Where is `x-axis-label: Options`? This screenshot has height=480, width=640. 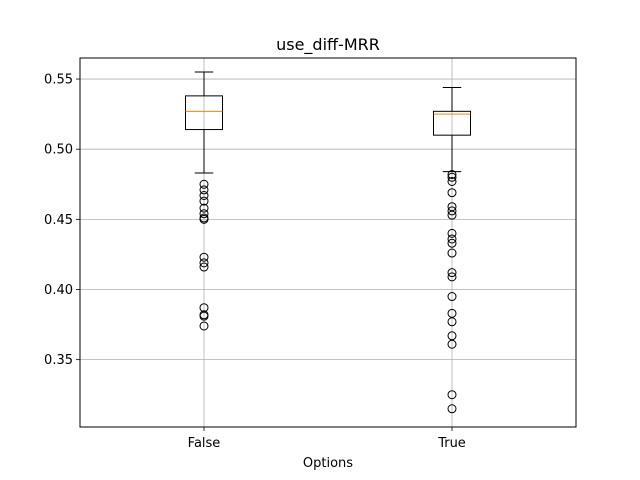
x-axis-label: Options is located at coordinates (328, 463).